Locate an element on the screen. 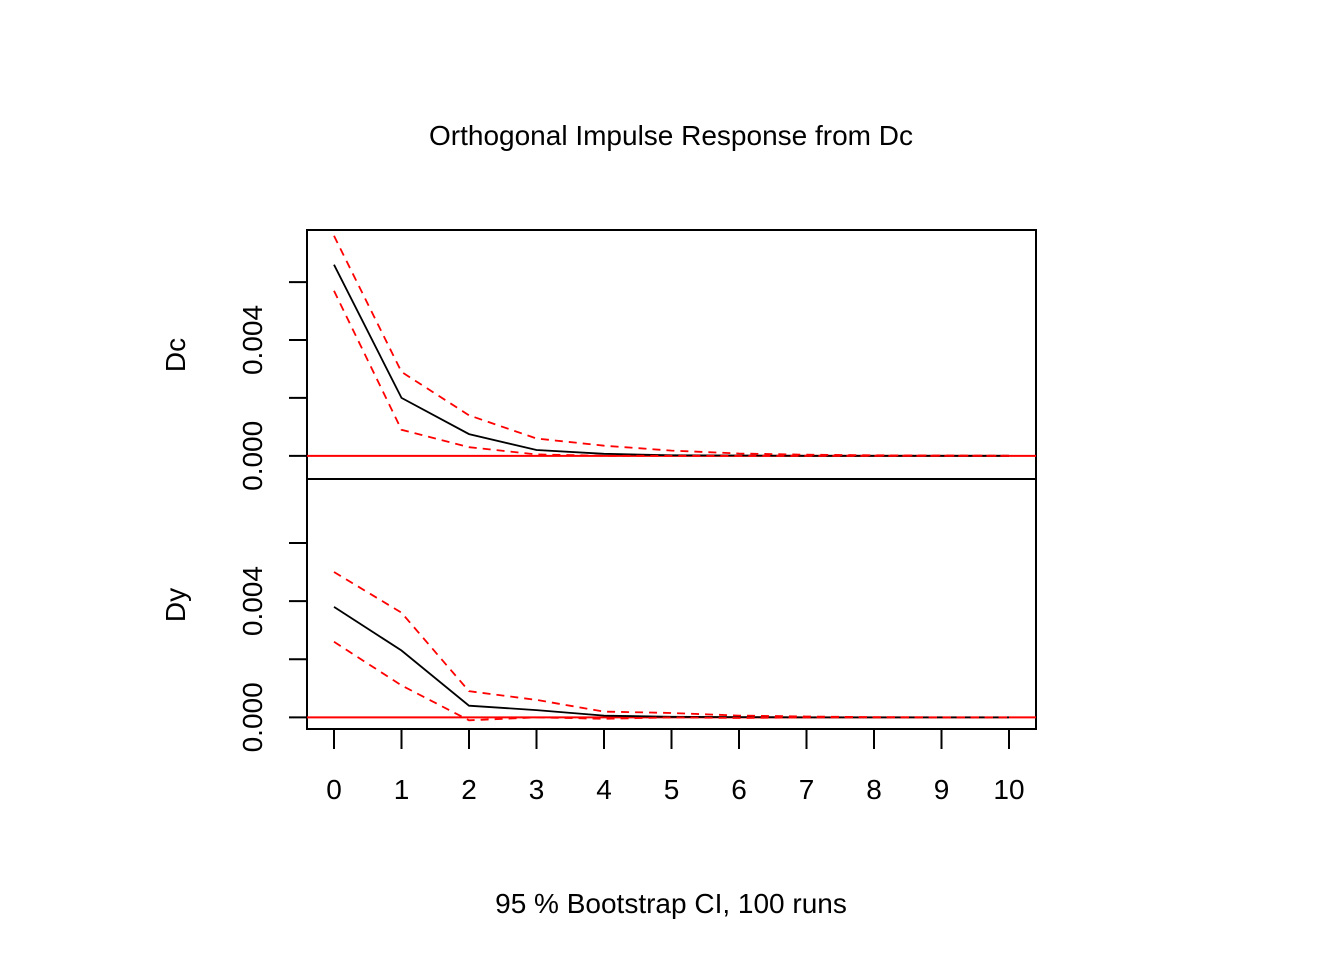 Image resolution: width=1344 pixels, height=960 pixels. panel-dc-series-response is located at coordinates (671, 360).